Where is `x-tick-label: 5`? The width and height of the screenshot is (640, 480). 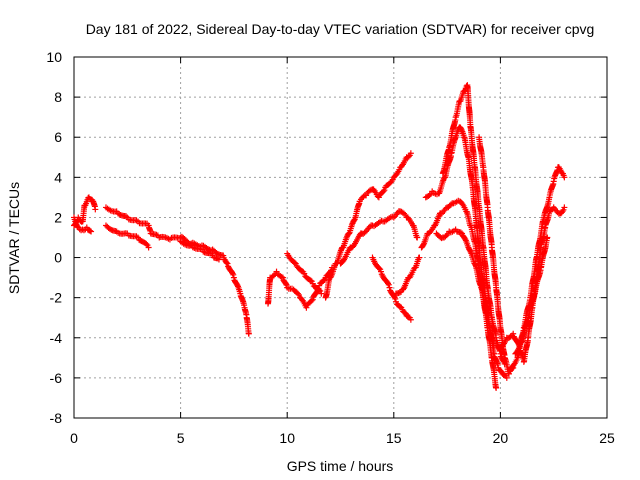
x-tick-label: 5 is located at coordinates (181, 438).